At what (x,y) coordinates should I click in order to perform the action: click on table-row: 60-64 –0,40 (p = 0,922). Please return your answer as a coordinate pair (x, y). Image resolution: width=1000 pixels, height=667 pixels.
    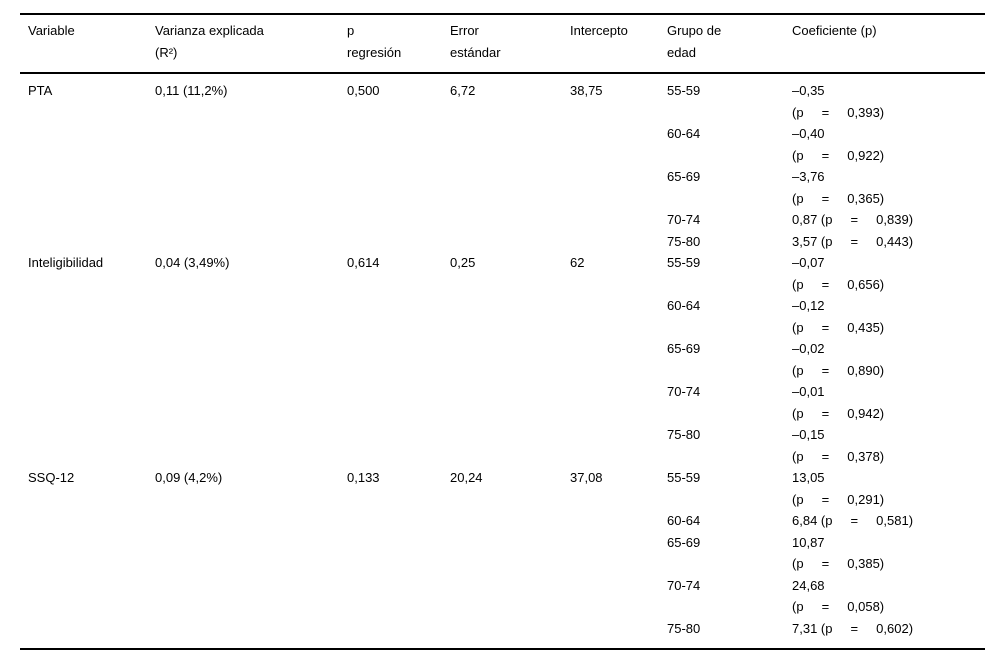
    Looking at the image, I should click on (502, 144).